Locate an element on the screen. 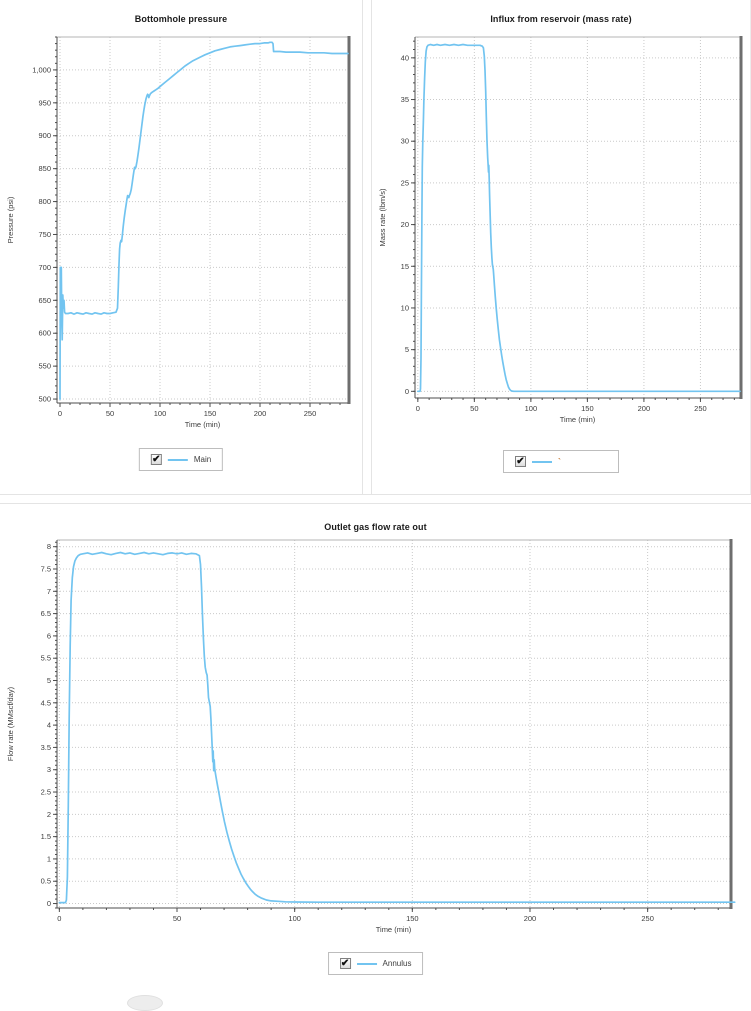 The height and width of the screenshot is (1011, 751). y-tick-label: 40 is located at coordinates (405, 57).